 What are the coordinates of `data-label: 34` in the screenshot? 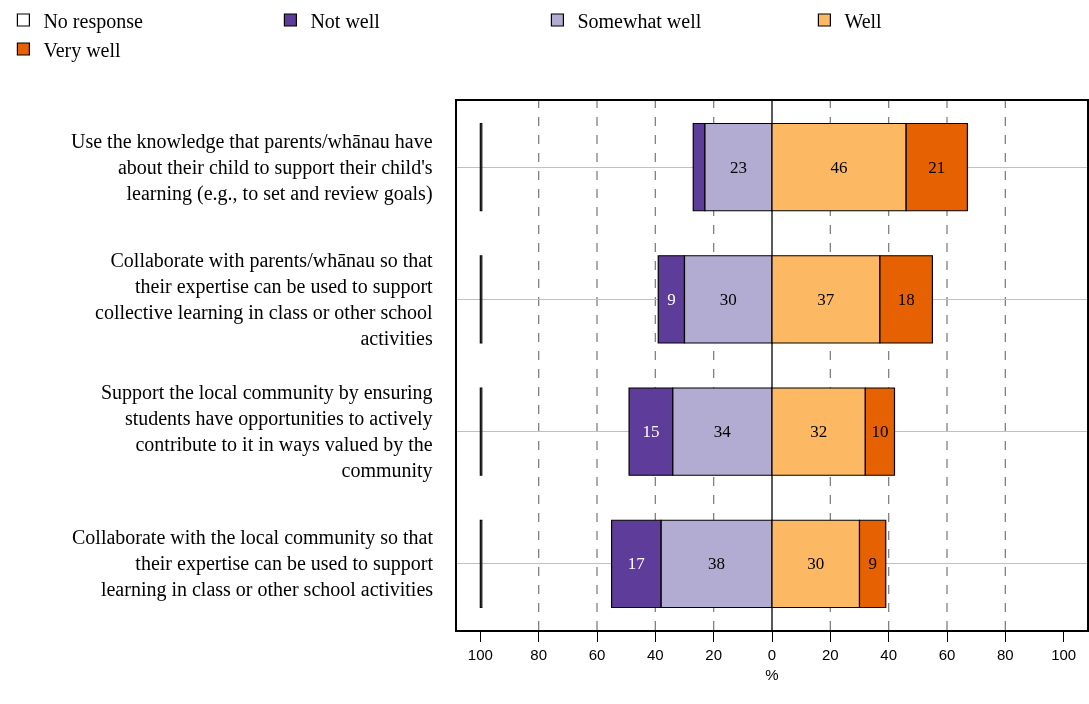 It's located at (722, 432).